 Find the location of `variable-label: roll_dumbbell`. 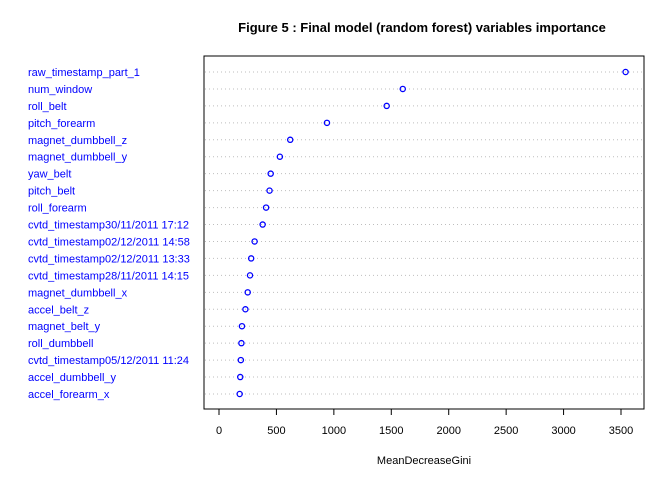

variable-label: roll_dumbbell is located at coordinates (60, 344).